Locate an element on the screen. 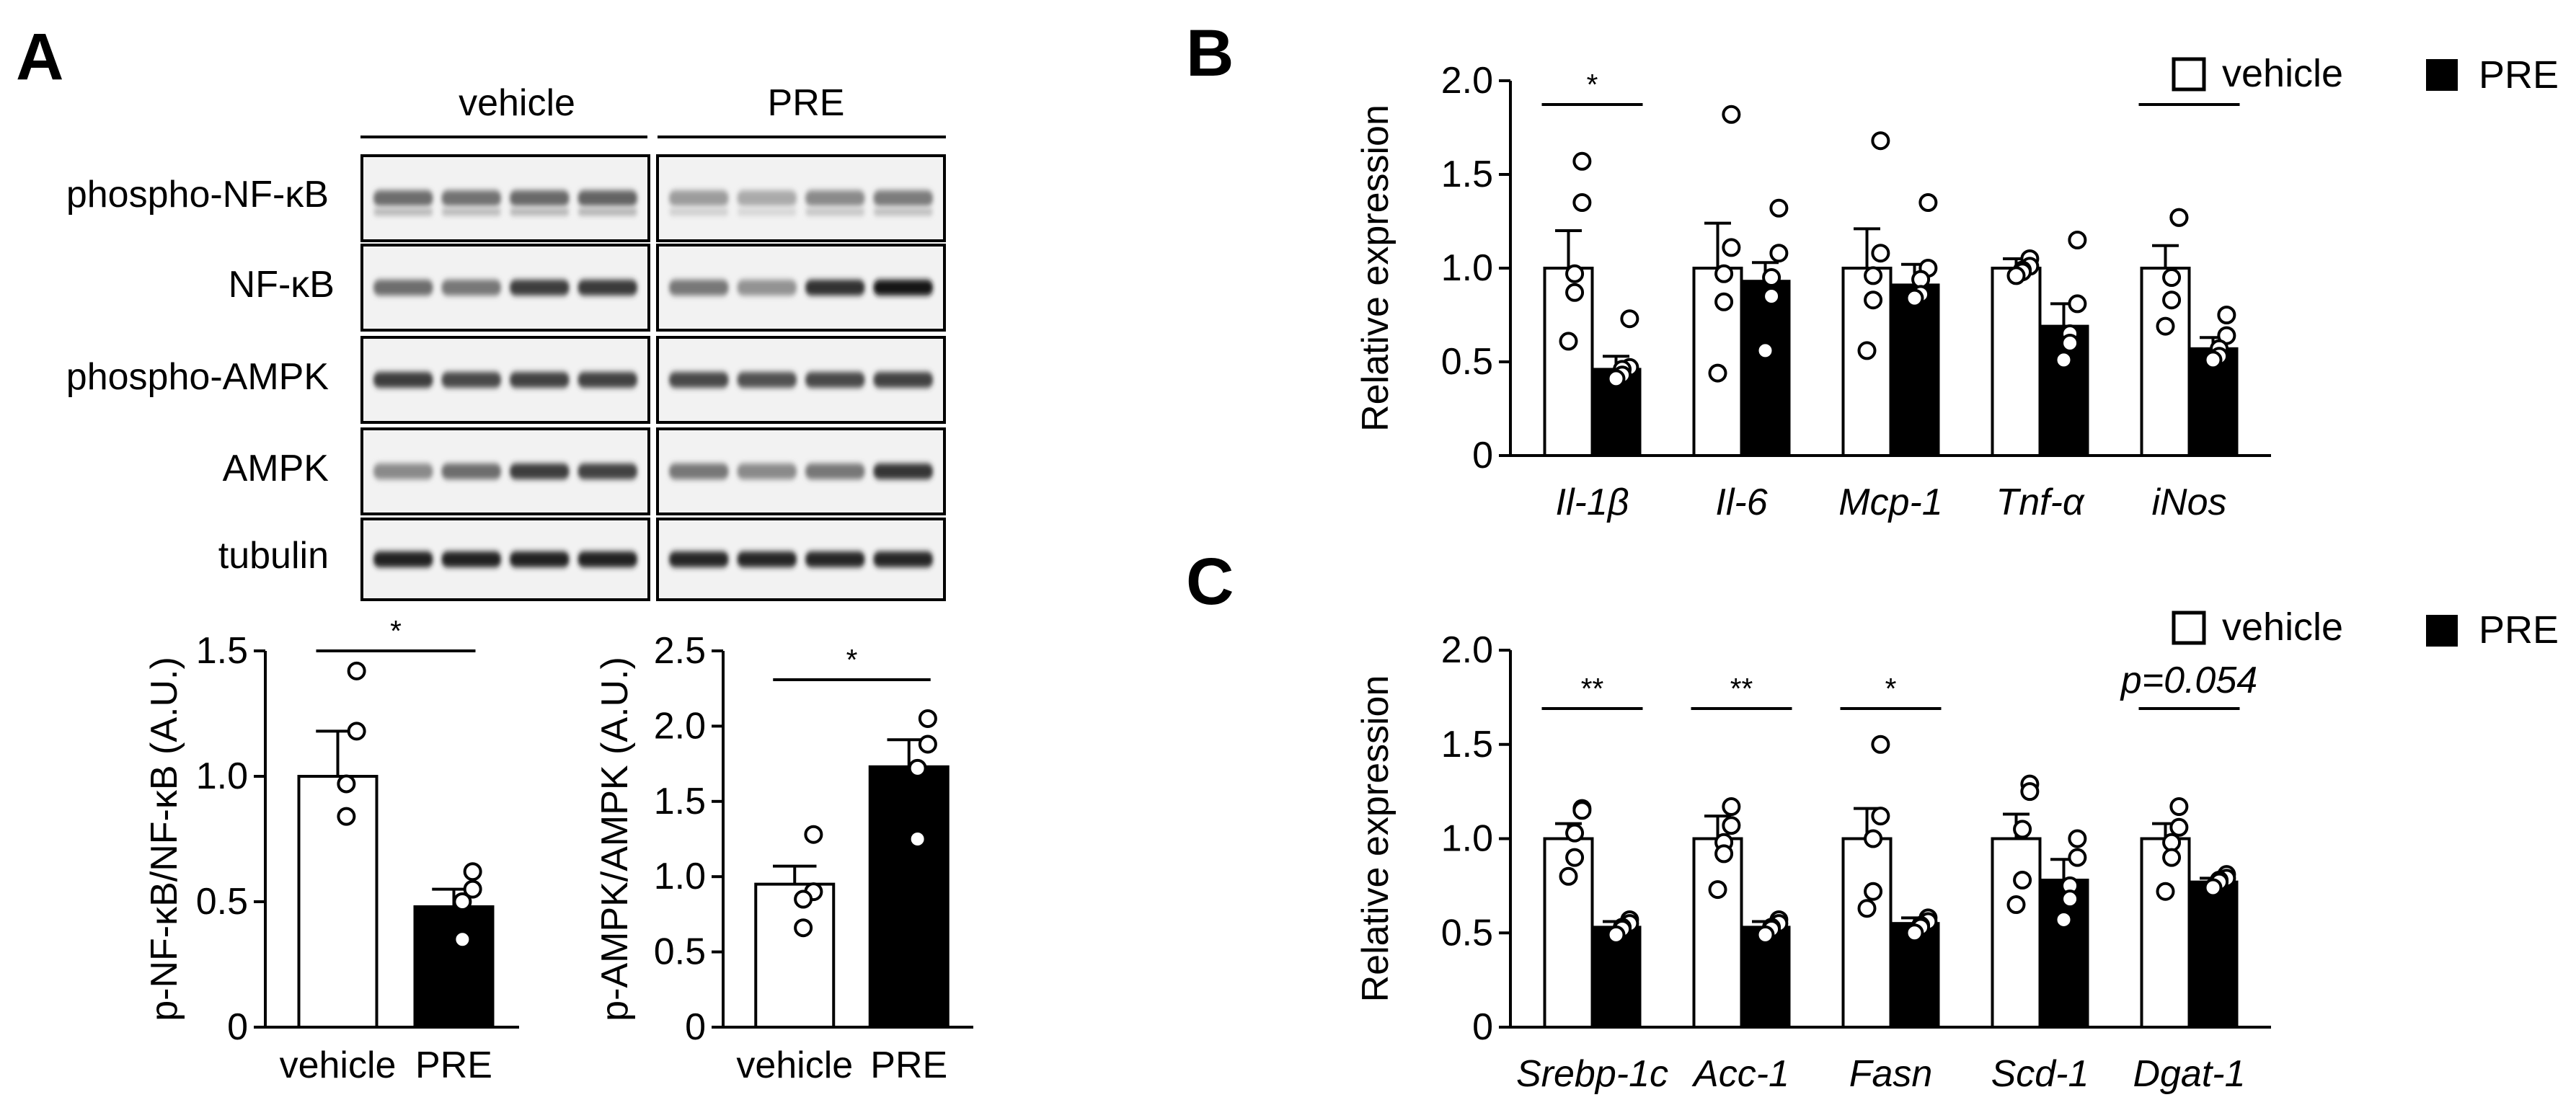 This screenshot has height=1105, width=2576. y-tick-label: 2.0 is located at coordinates (680, 726).